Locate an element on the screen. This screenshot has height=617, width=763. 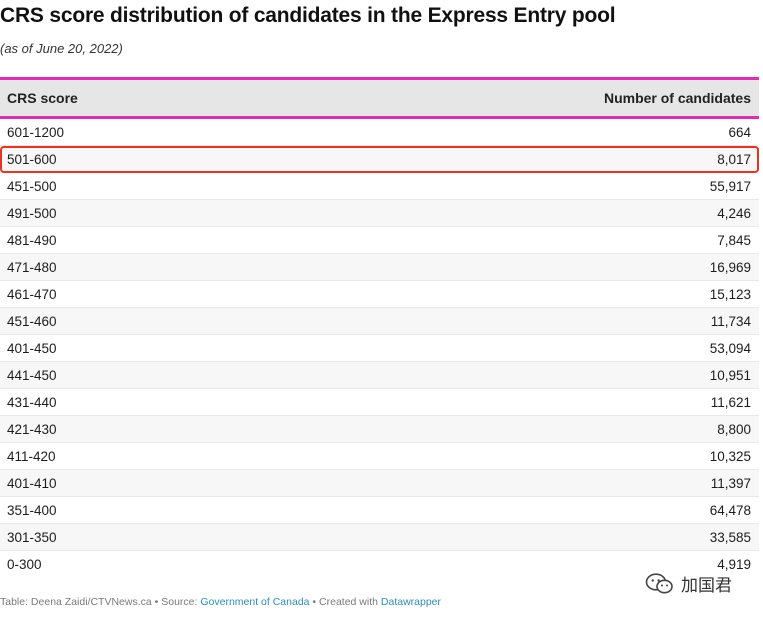
candidate-count-cell: 4,919 is located at coordinates (734, 564).